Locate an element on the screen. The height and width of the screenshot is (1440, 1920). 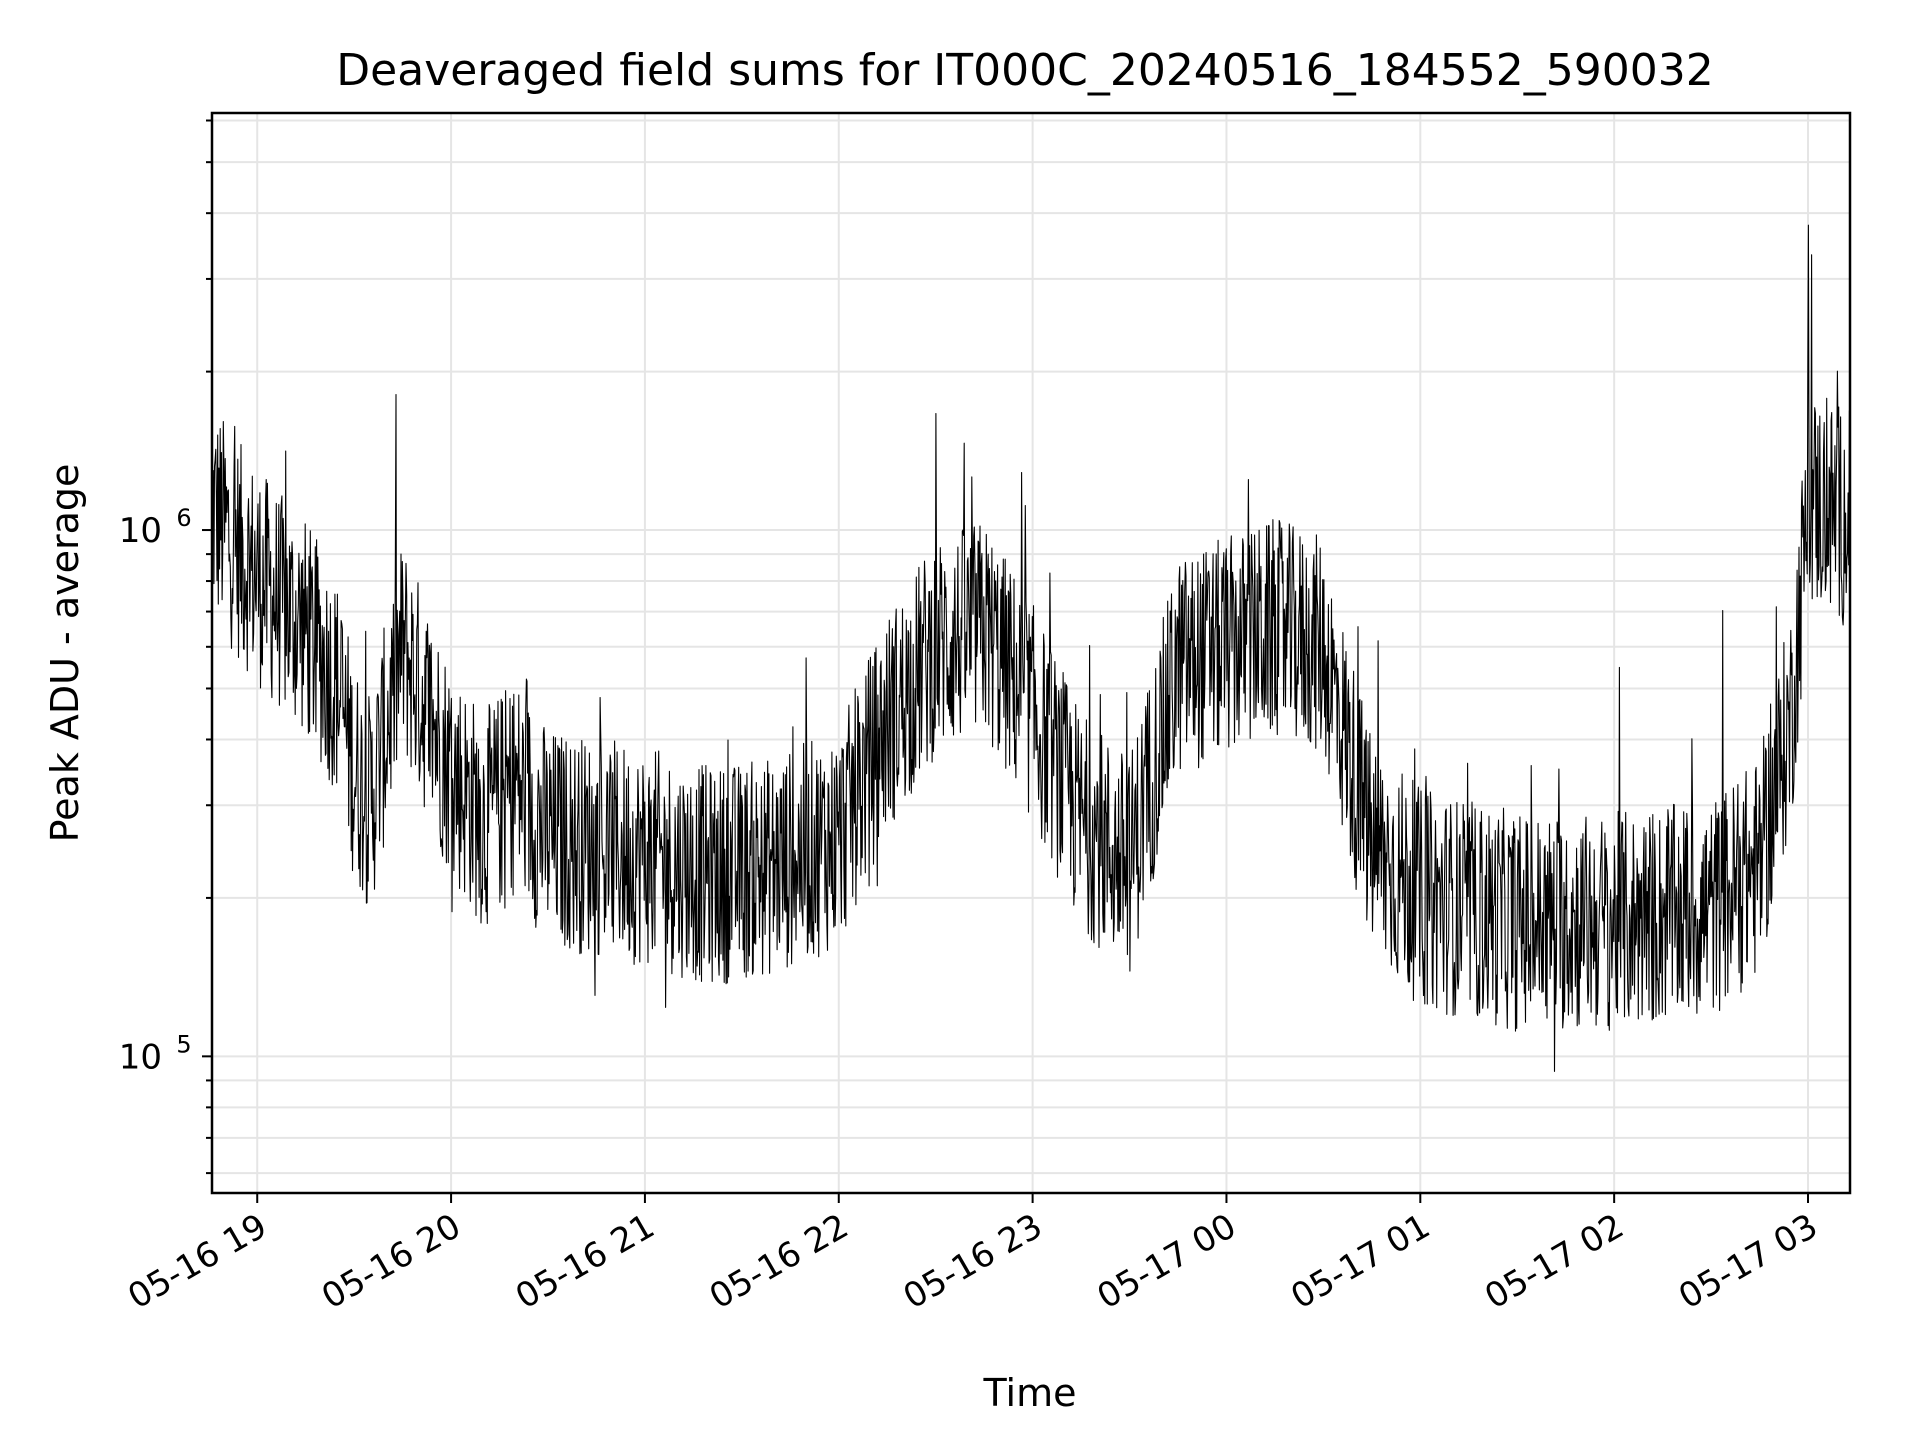
x-tick-label: 05-16 20 is located at coordinates (391, 1261).